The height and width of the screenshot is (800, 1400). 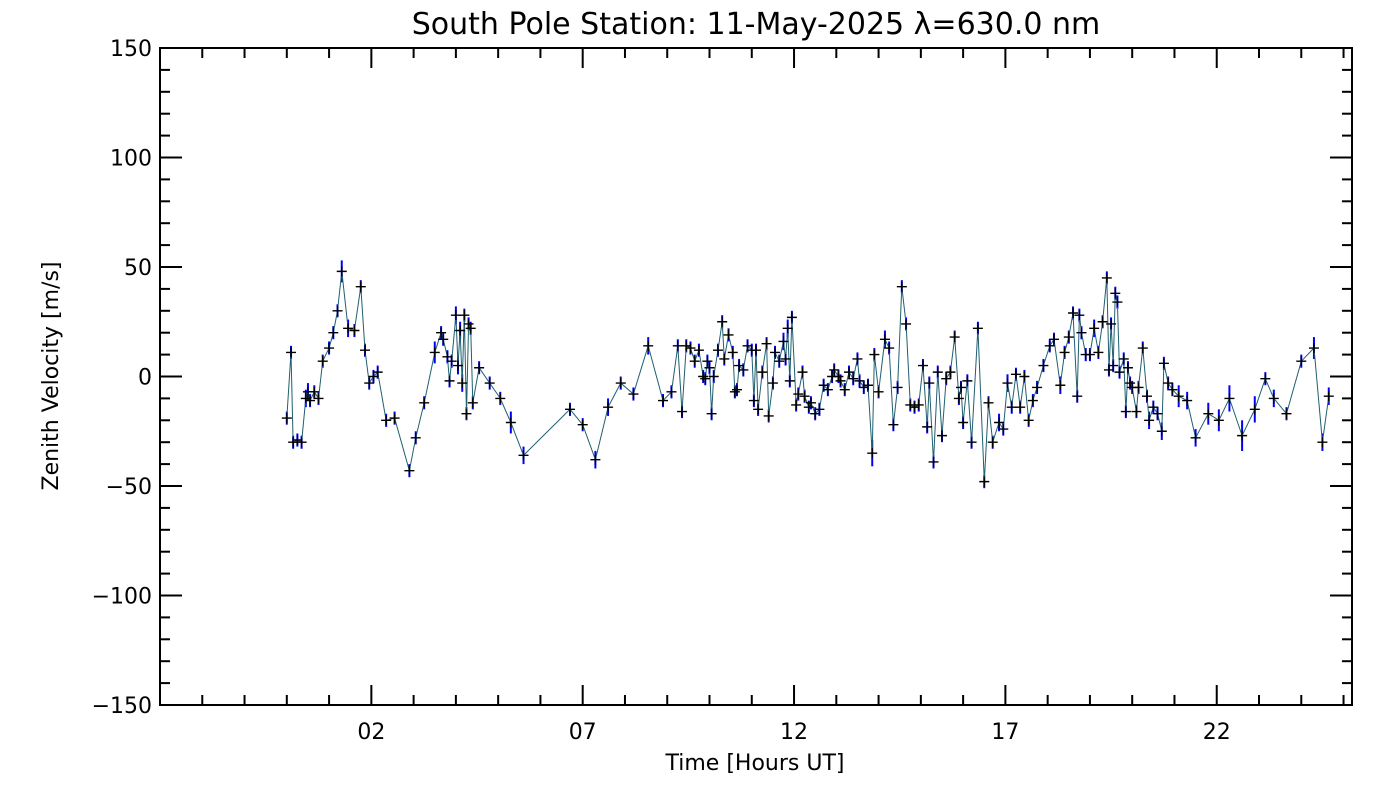 What do you see at coordinates (794, 732) in the screenshot?
I see `x-tick-label: 12` at bounding box center [794, 732].